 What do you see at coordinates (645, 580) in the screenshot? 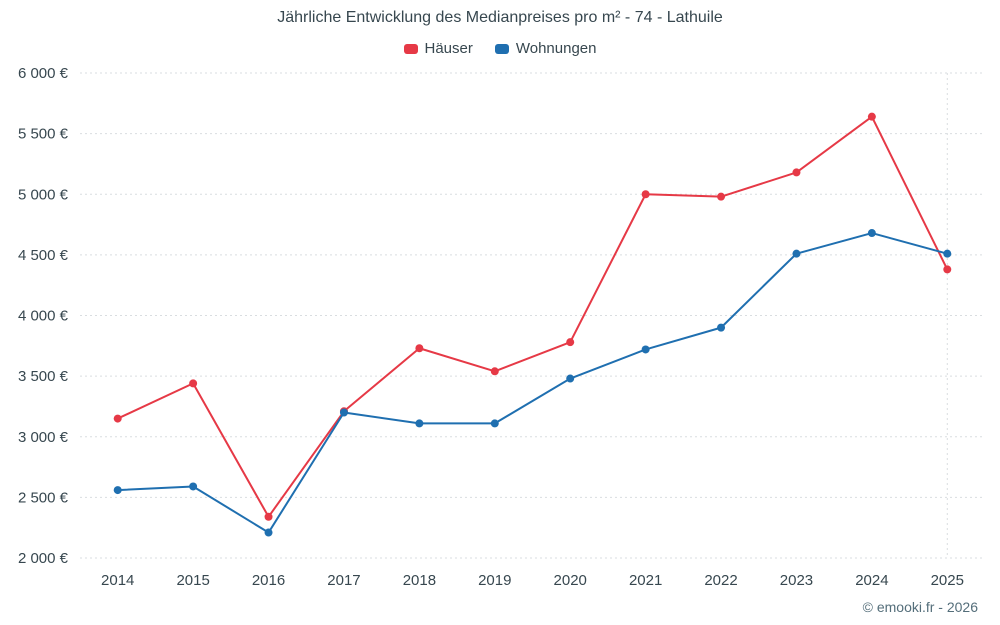
I see `x-axis-label: 2021` at bounding box center [645, 580].